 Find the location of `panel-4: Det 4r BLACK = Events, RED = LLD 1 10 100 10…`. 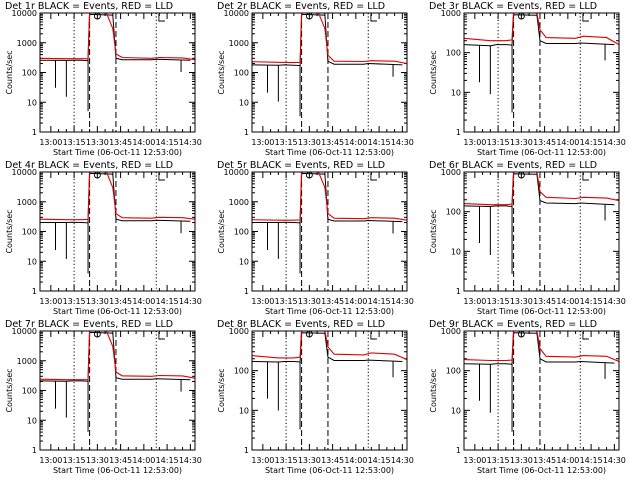

panel-4: Det 4r BLACK = Events, RED = LLD 1 10 100 10… is located at coordinates (103, 238).